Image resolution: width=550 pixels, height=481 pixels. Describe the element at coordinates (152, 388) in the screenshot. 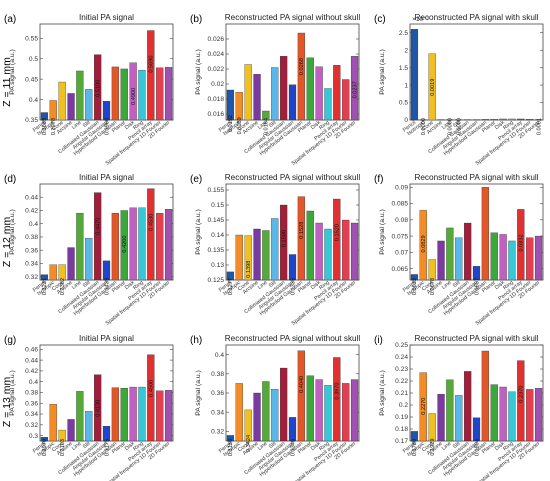

I see `data-label: 0.4500` at that location.